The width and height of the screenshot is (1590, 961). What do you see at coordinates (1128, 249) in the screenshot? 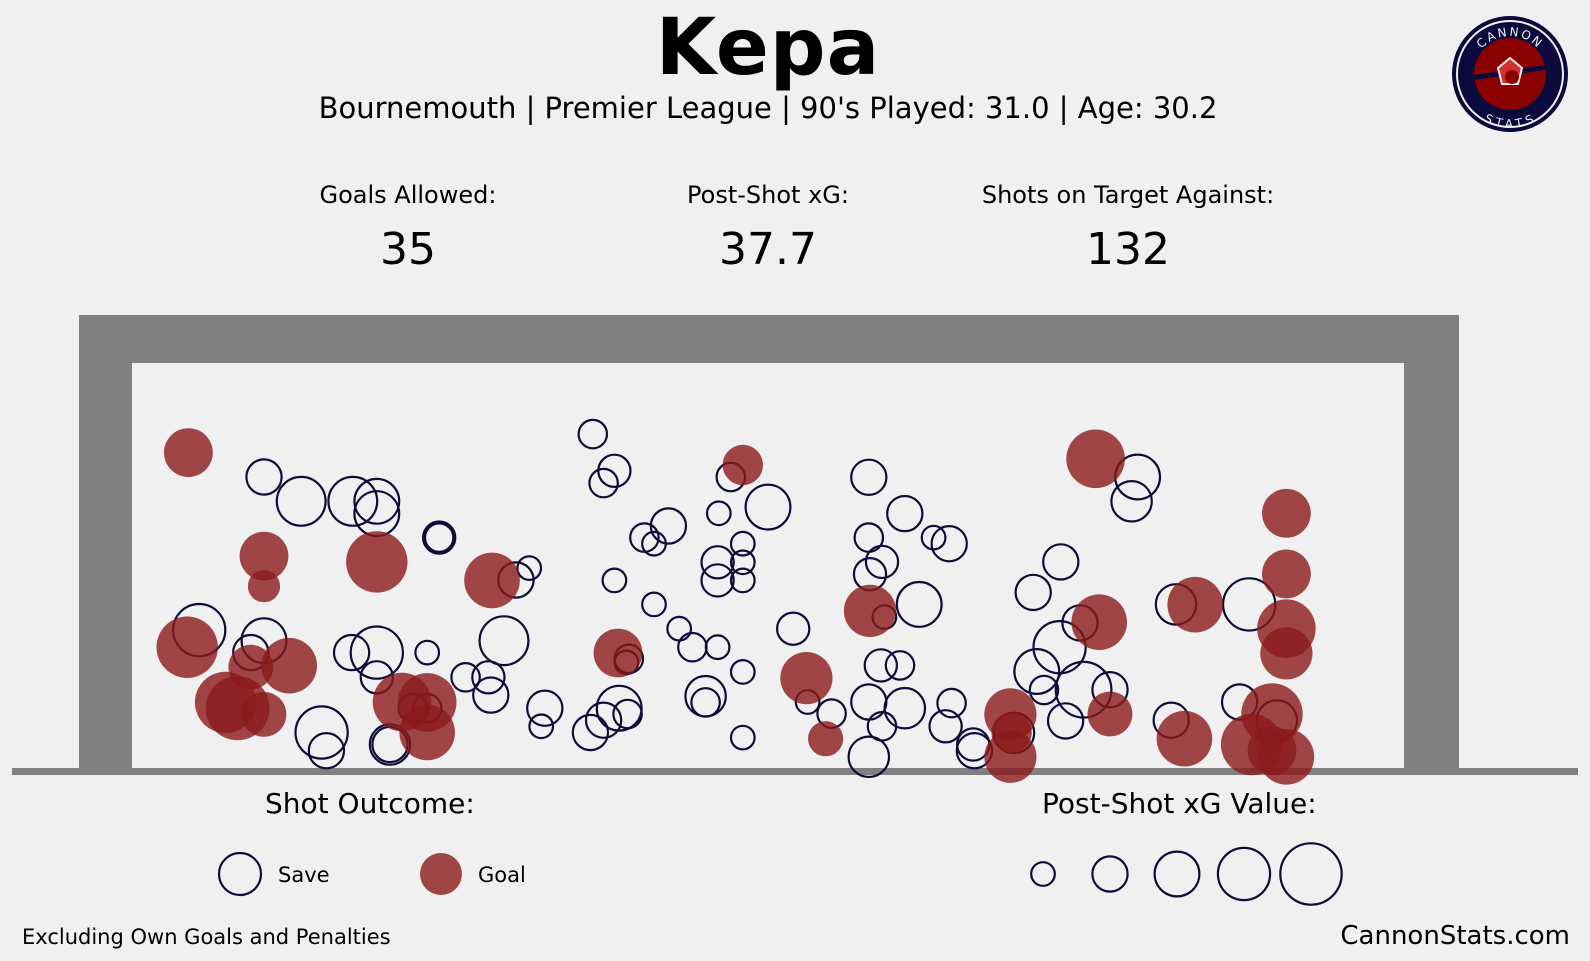
I see `stat-value: 132` at bounding box center [1128, 249].